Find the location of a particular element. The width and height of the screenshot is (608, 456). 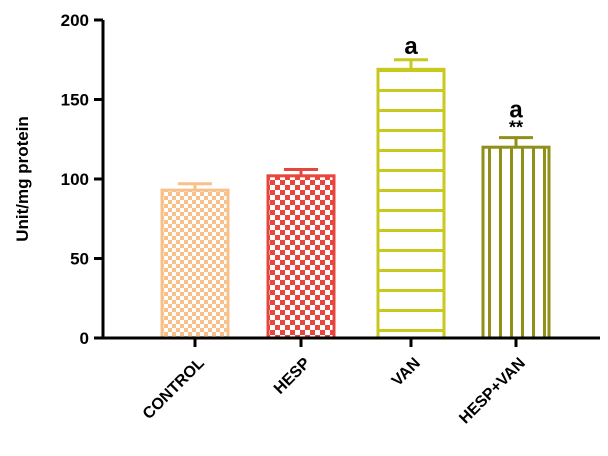

y-tick-label: 0 is located at coordinates (84, 338).